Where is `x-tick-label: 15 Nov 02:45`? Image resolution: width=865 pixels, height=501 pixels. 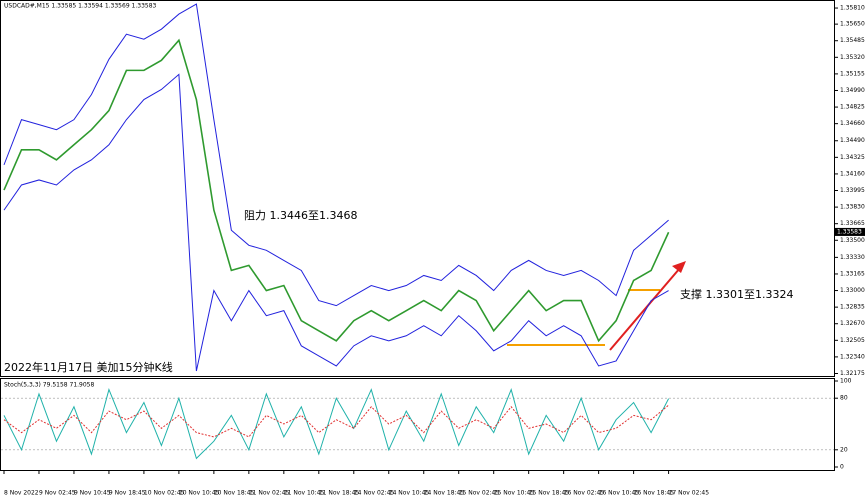
x-tick-label: 15 Nov 02:45 is located at coordinates (479, 493).